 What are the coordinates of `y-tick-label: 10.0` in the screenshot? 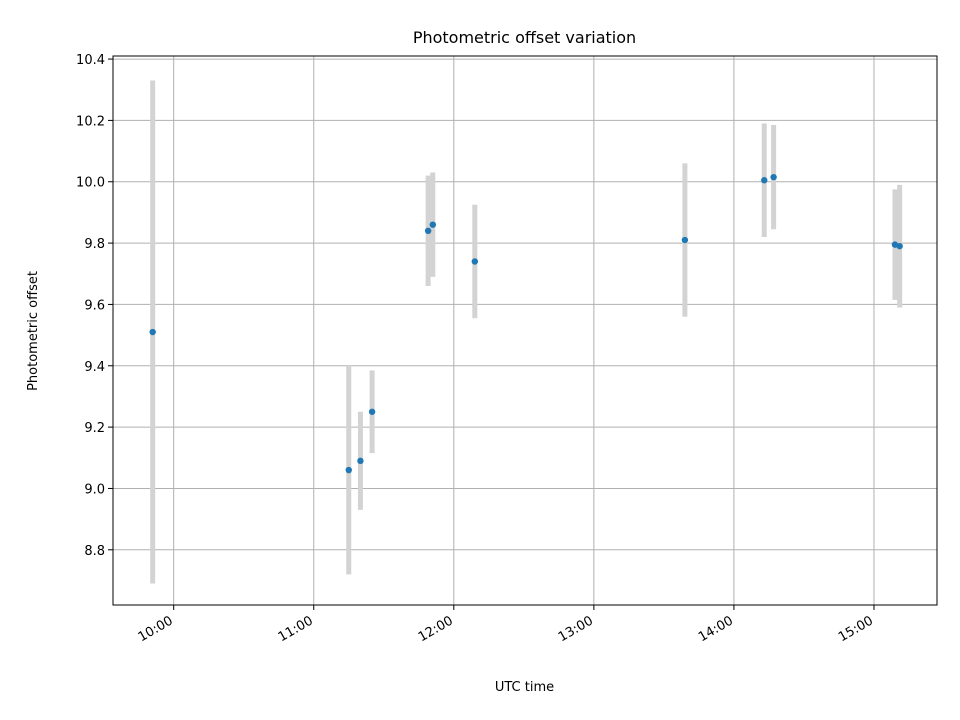 It's located at (90, 183).